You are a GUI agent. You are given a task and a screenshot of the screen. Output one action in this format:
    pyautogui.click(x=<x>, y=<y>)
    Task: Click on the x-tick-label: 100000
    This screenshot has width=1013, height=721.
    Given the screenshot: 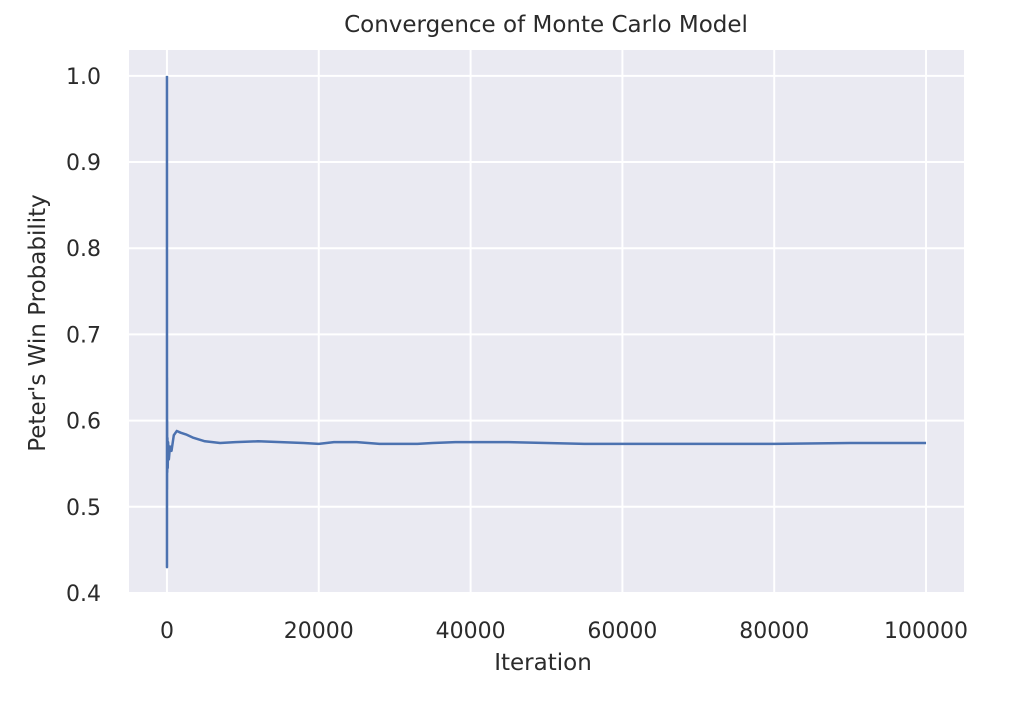 What is the action you would take?
    pyautogui.click(x=926, y=631)
    